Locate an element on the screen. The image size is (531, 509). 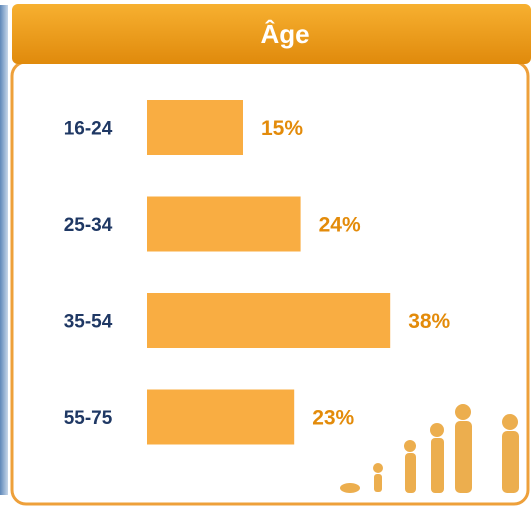
value-label: 23% is located at coordinates (333, 418).